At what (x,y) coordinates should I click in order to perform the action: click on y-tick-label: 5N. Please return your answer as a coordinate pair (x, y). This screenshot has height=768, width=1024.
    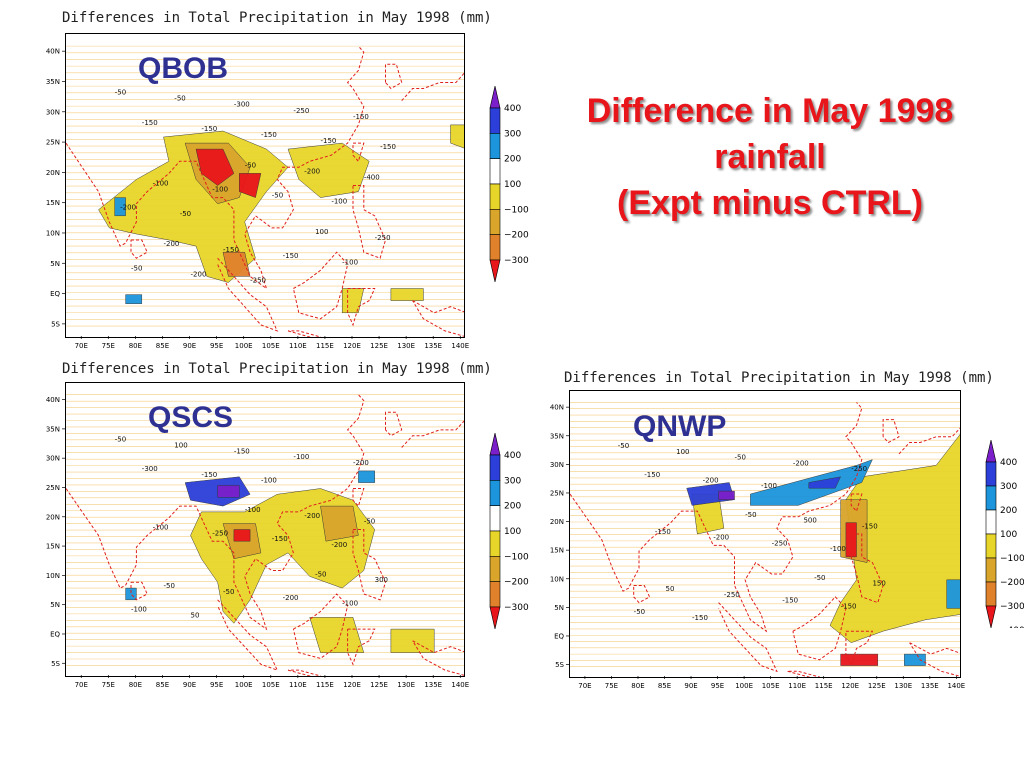
    Looking at the image, I should click on (559, 608).